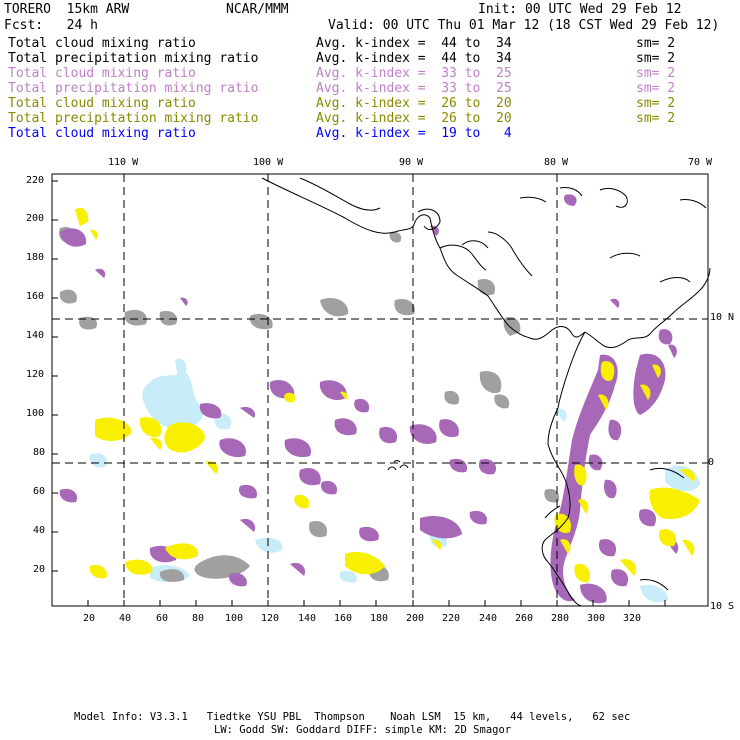 This screenshot has width=740, height=740. I want to click on y-tick-label: 160, so click(35, 296).